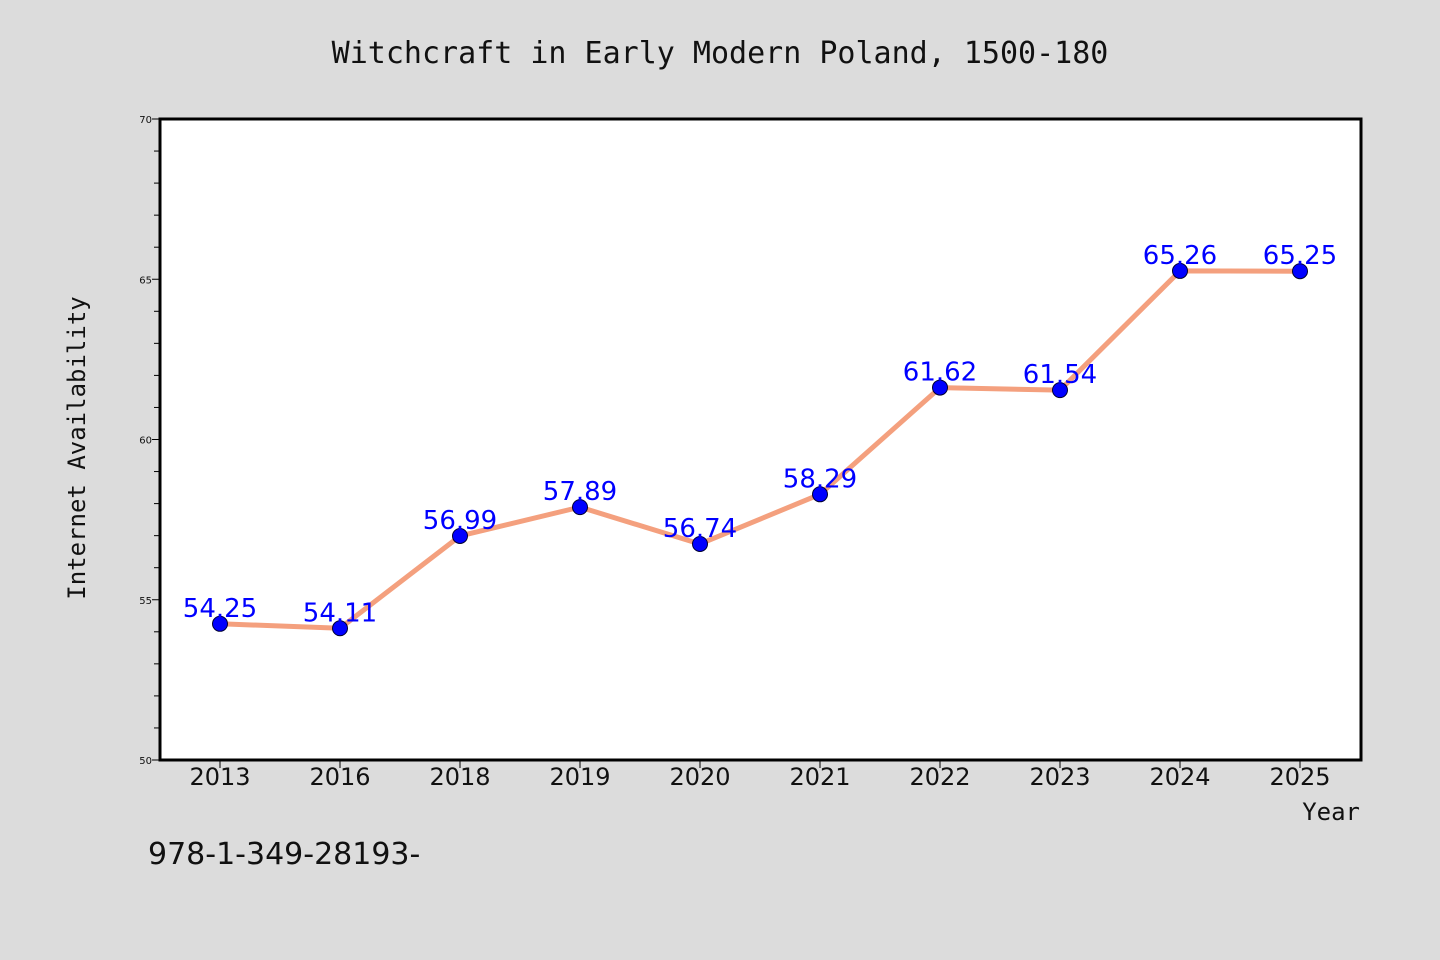  I want to click on x-tick-label: 2020, so click(699, 777).